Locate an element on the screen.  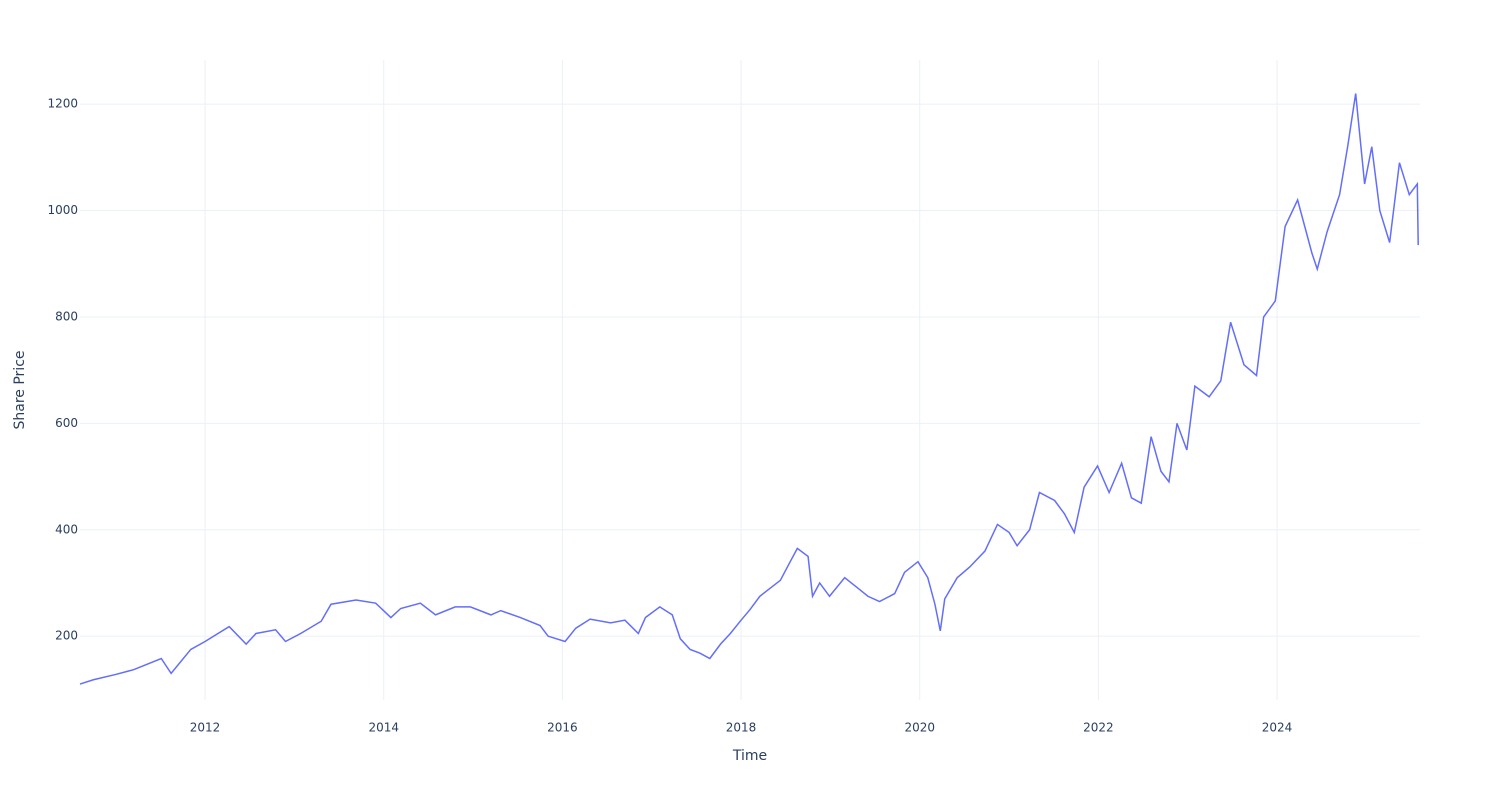
y-tick-label: 1000 is located at coordinates (62, 210).